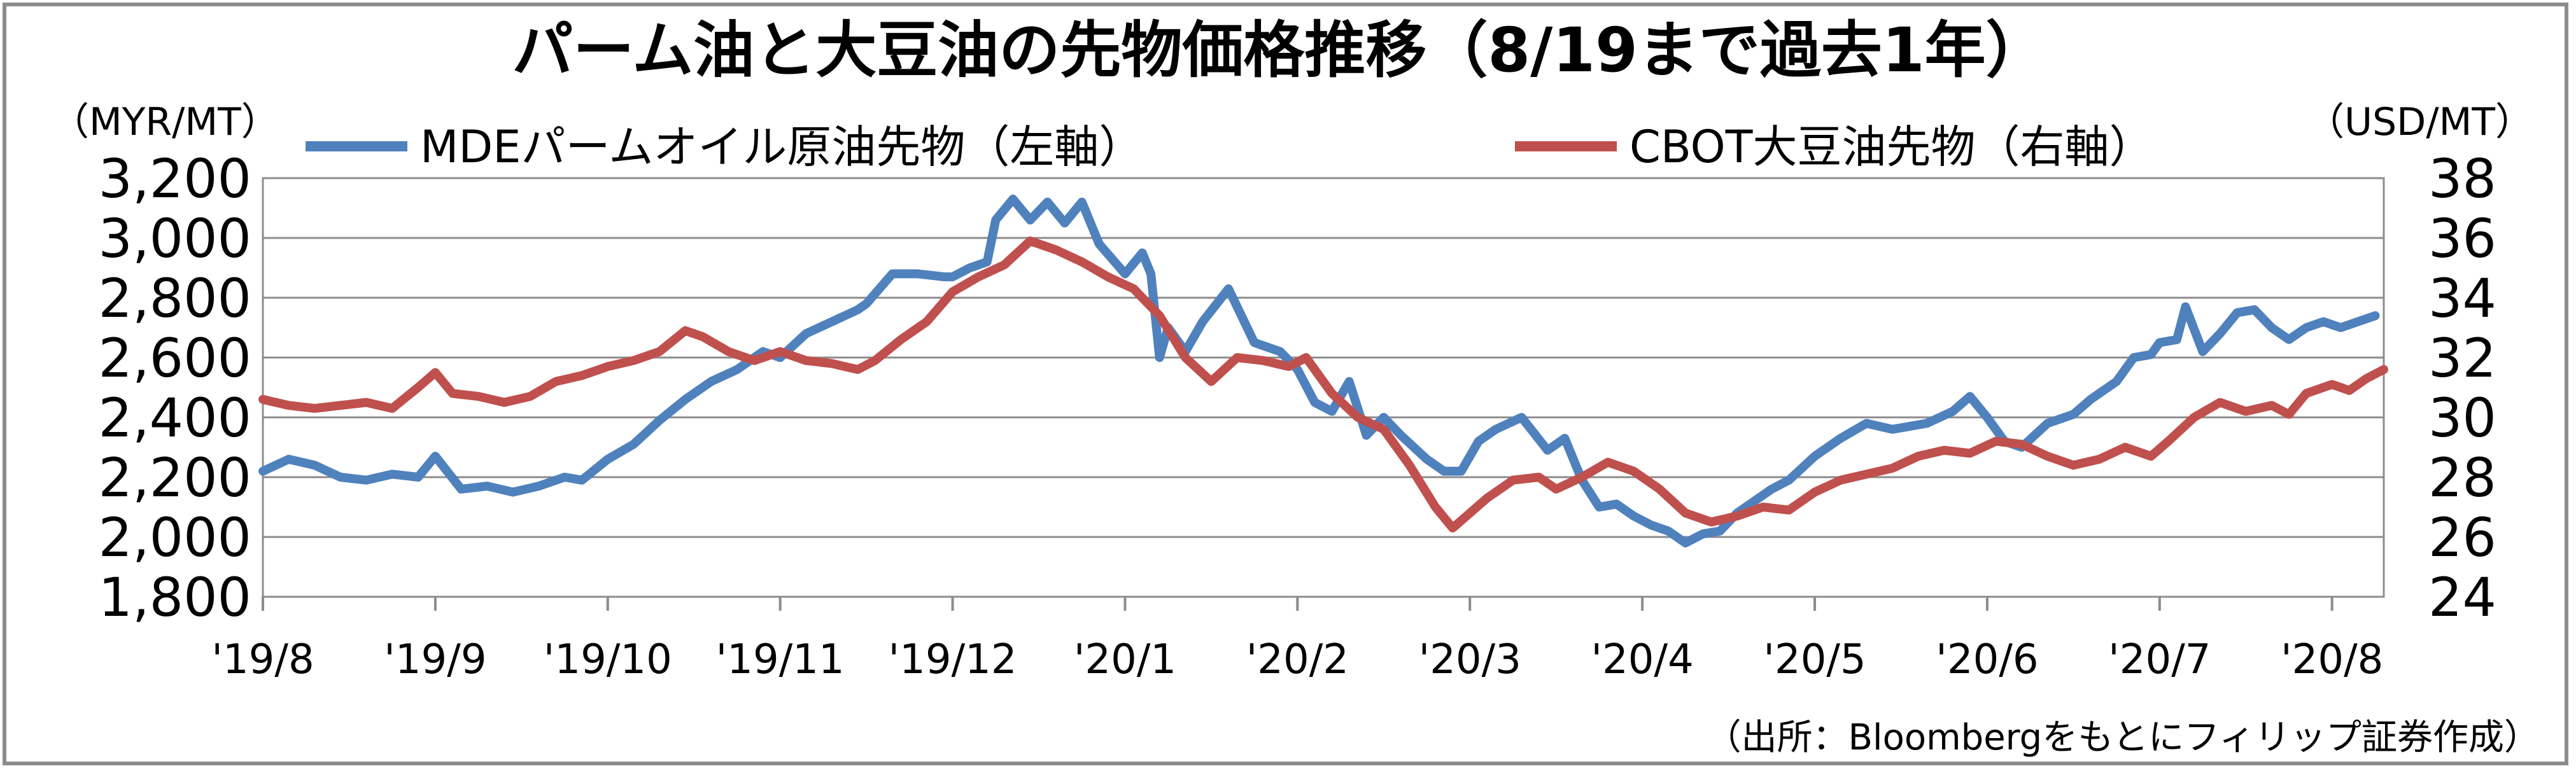 This screenshot has height=773, width=2576. What do you see at coordinates (2420, 122) in the screenshot?
I see `right-axis-unit: （USD/MT）` at bounding box center [2420, 122].